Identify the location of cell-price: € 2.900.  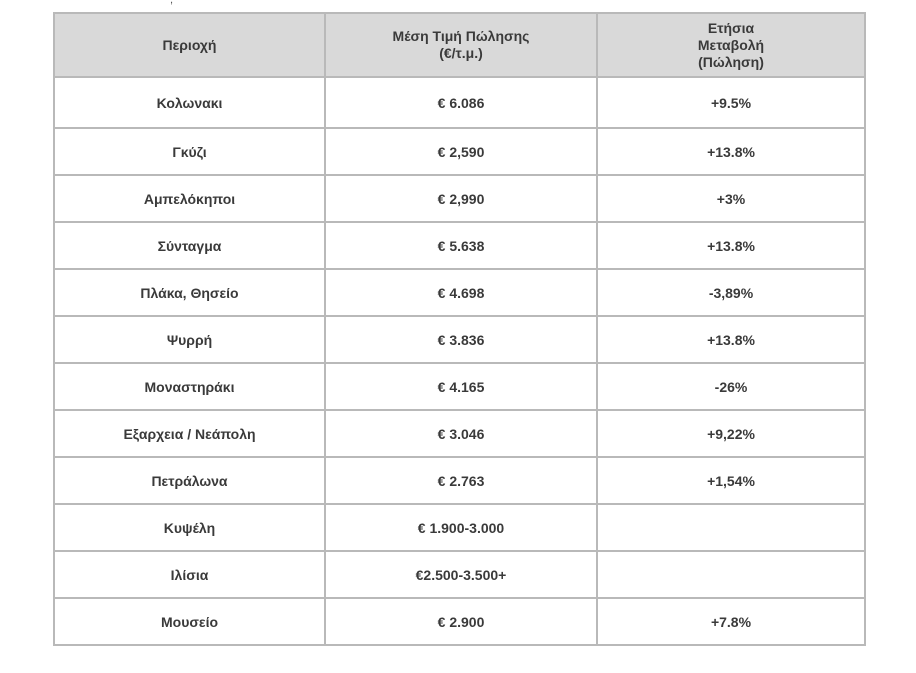
(461, 621).